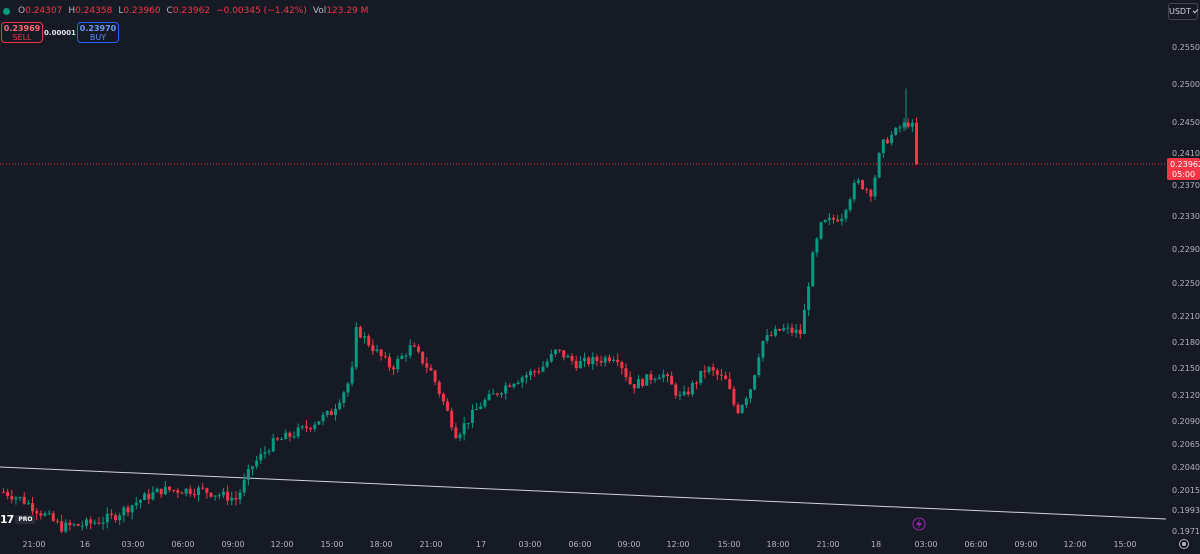  What do you see at coordinates (919, 524) in the screenshot?
I see `lightning-icon` at bounding box center [919, 524].